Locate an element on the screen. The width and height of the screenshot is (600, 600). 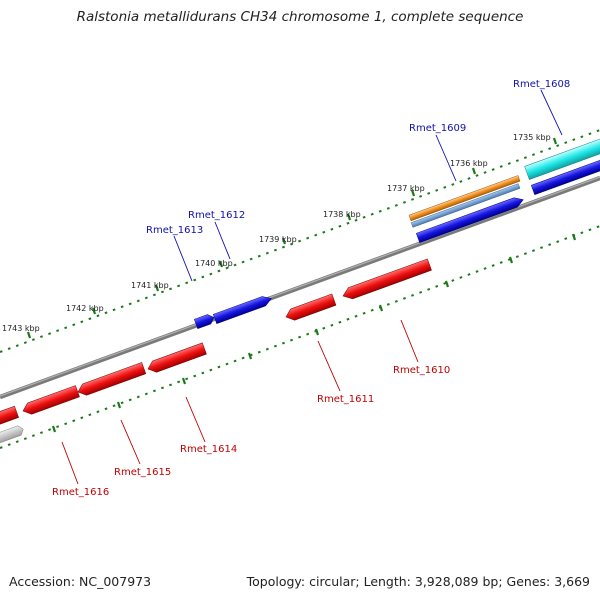
gene-label-rmet-1611: Rmet_1611 is located at coordinates (345, 399).